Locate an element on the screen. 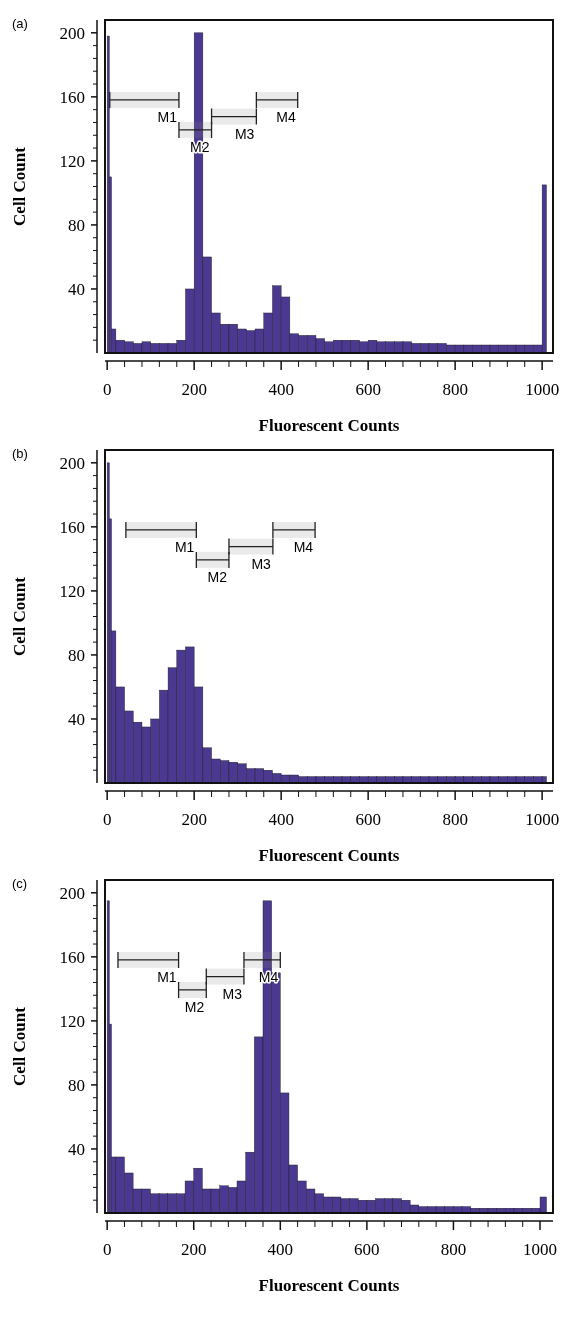 The width and height of the screenshot is (575, 1320). chart-title: (a) is located at coordinates (20, 23).